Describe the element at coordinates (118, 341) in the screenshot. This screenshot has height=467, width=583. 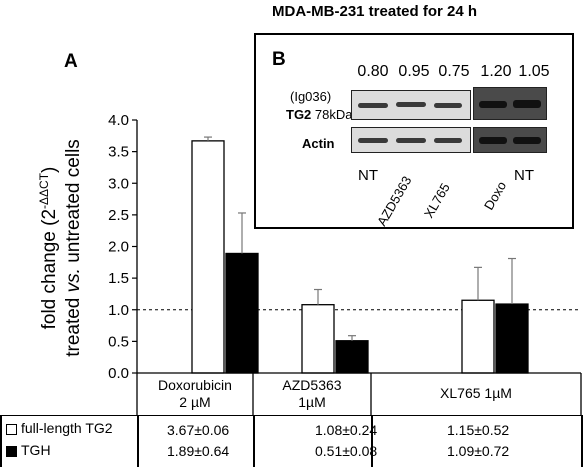
I see `y-tick-label: 0.5` at that location.